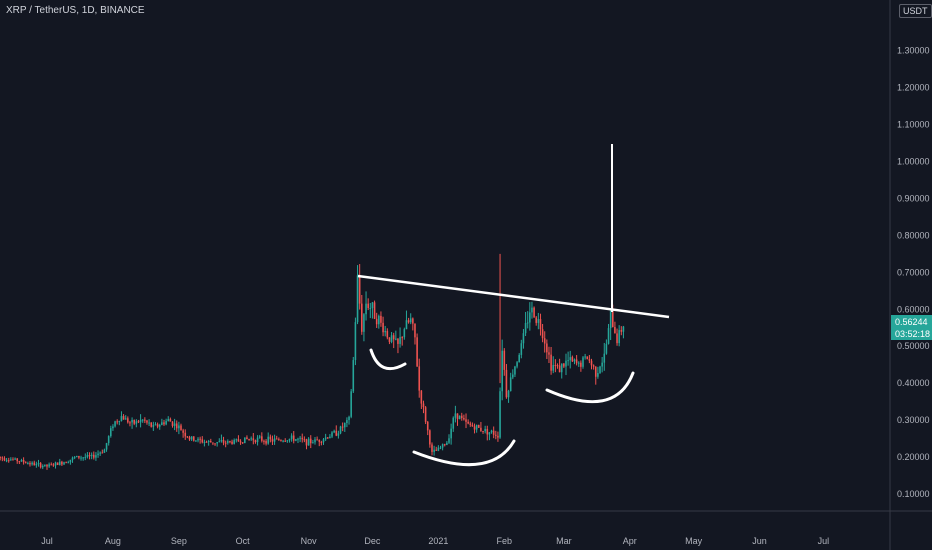  I want to click on right-shoulder-arc, so click(590, 387).